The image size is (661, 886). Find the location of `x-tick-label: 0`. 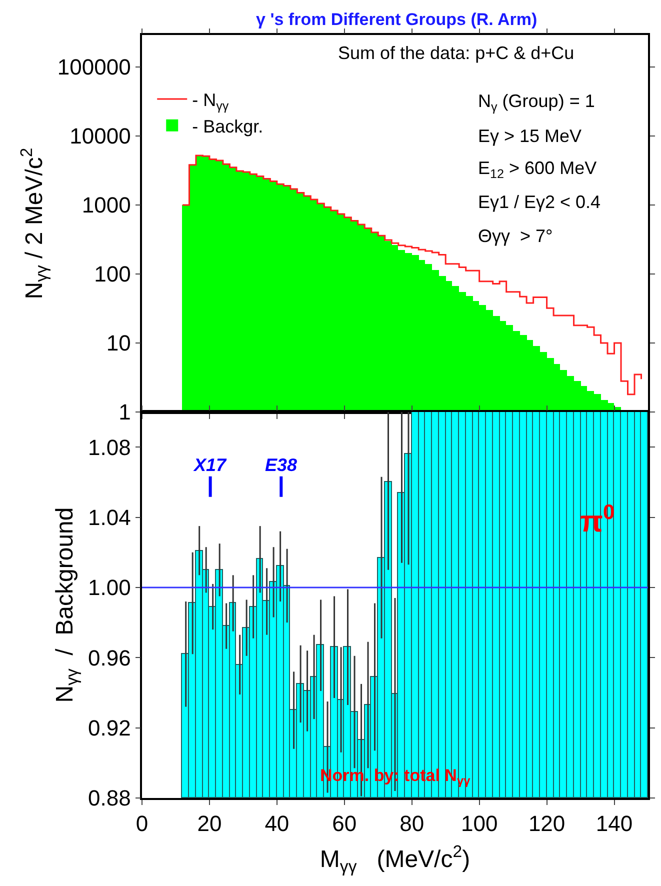

x-tick-label: 0 is located at coordinates (142, 823).